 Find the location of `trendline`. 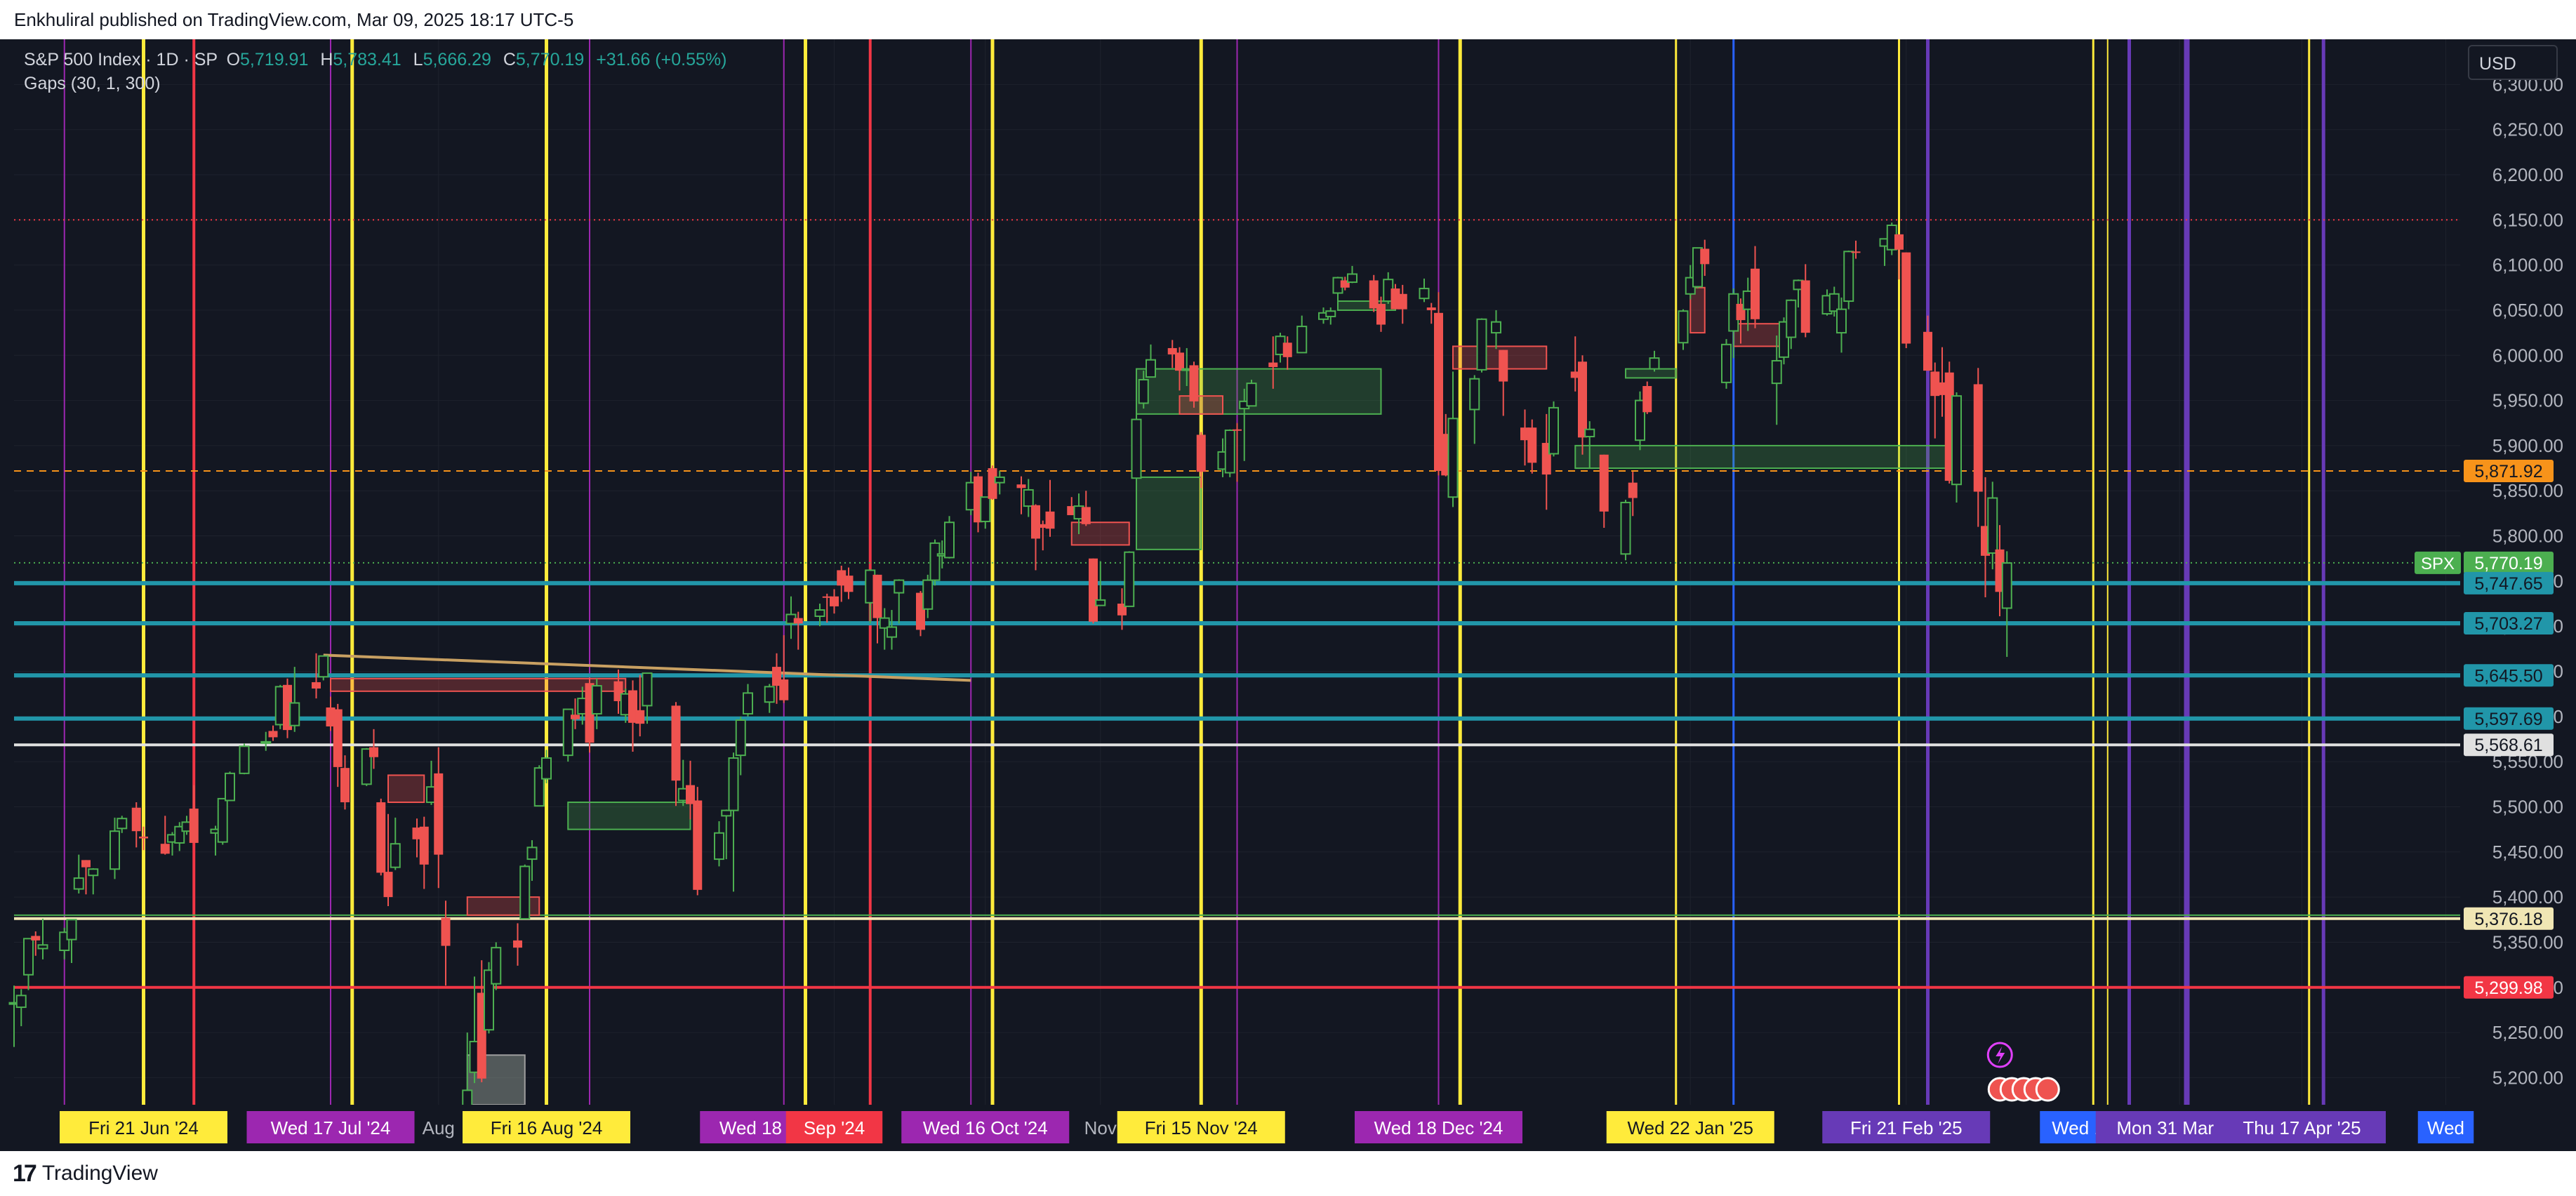

trendline is located at coordinates (647, 667).